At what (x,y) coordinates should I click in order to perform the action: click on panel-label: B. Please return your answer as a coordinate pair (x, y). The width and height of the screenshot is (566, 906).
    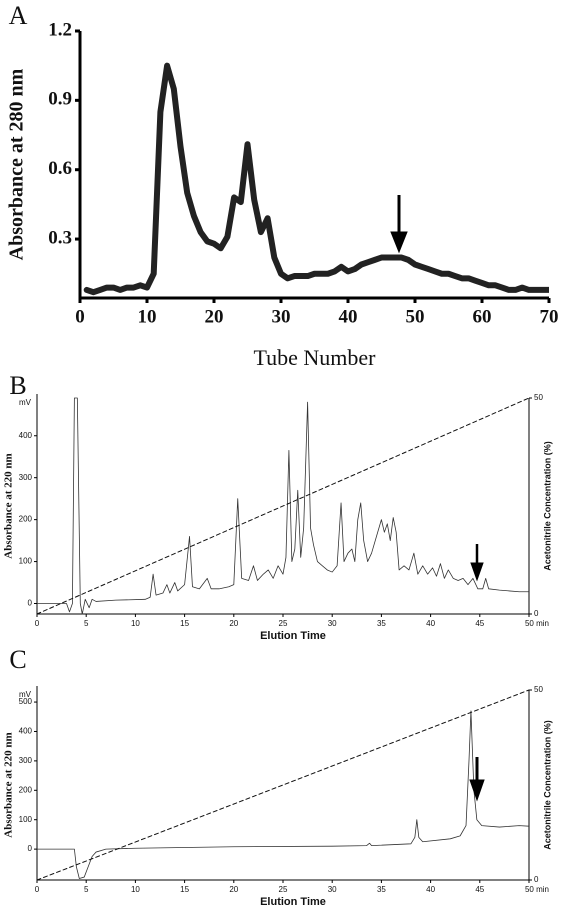
    Looking at the image, I should click on (17, 385).